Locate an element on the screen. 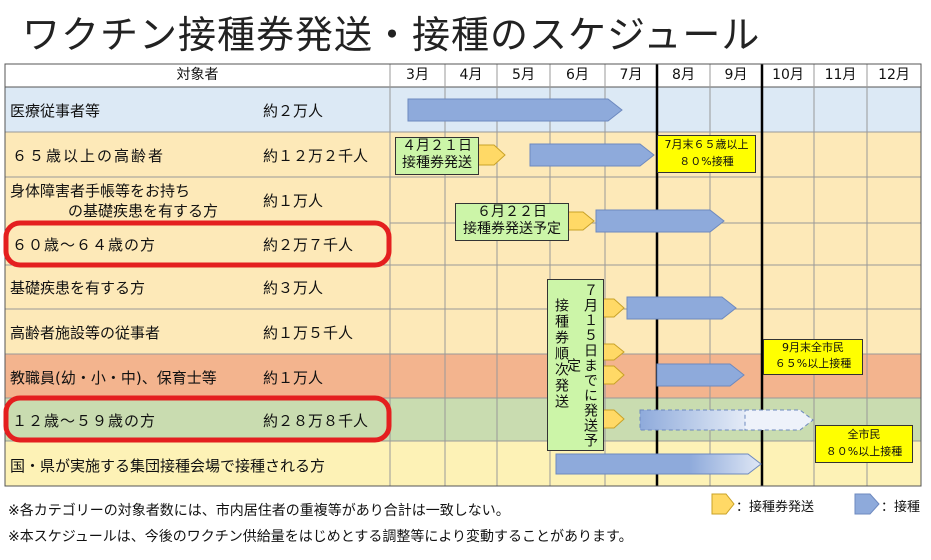 Image resolution: width=931 pixels, height=560 pixels. vaccination-arrow-teachers is located at coordinates (700, 375).